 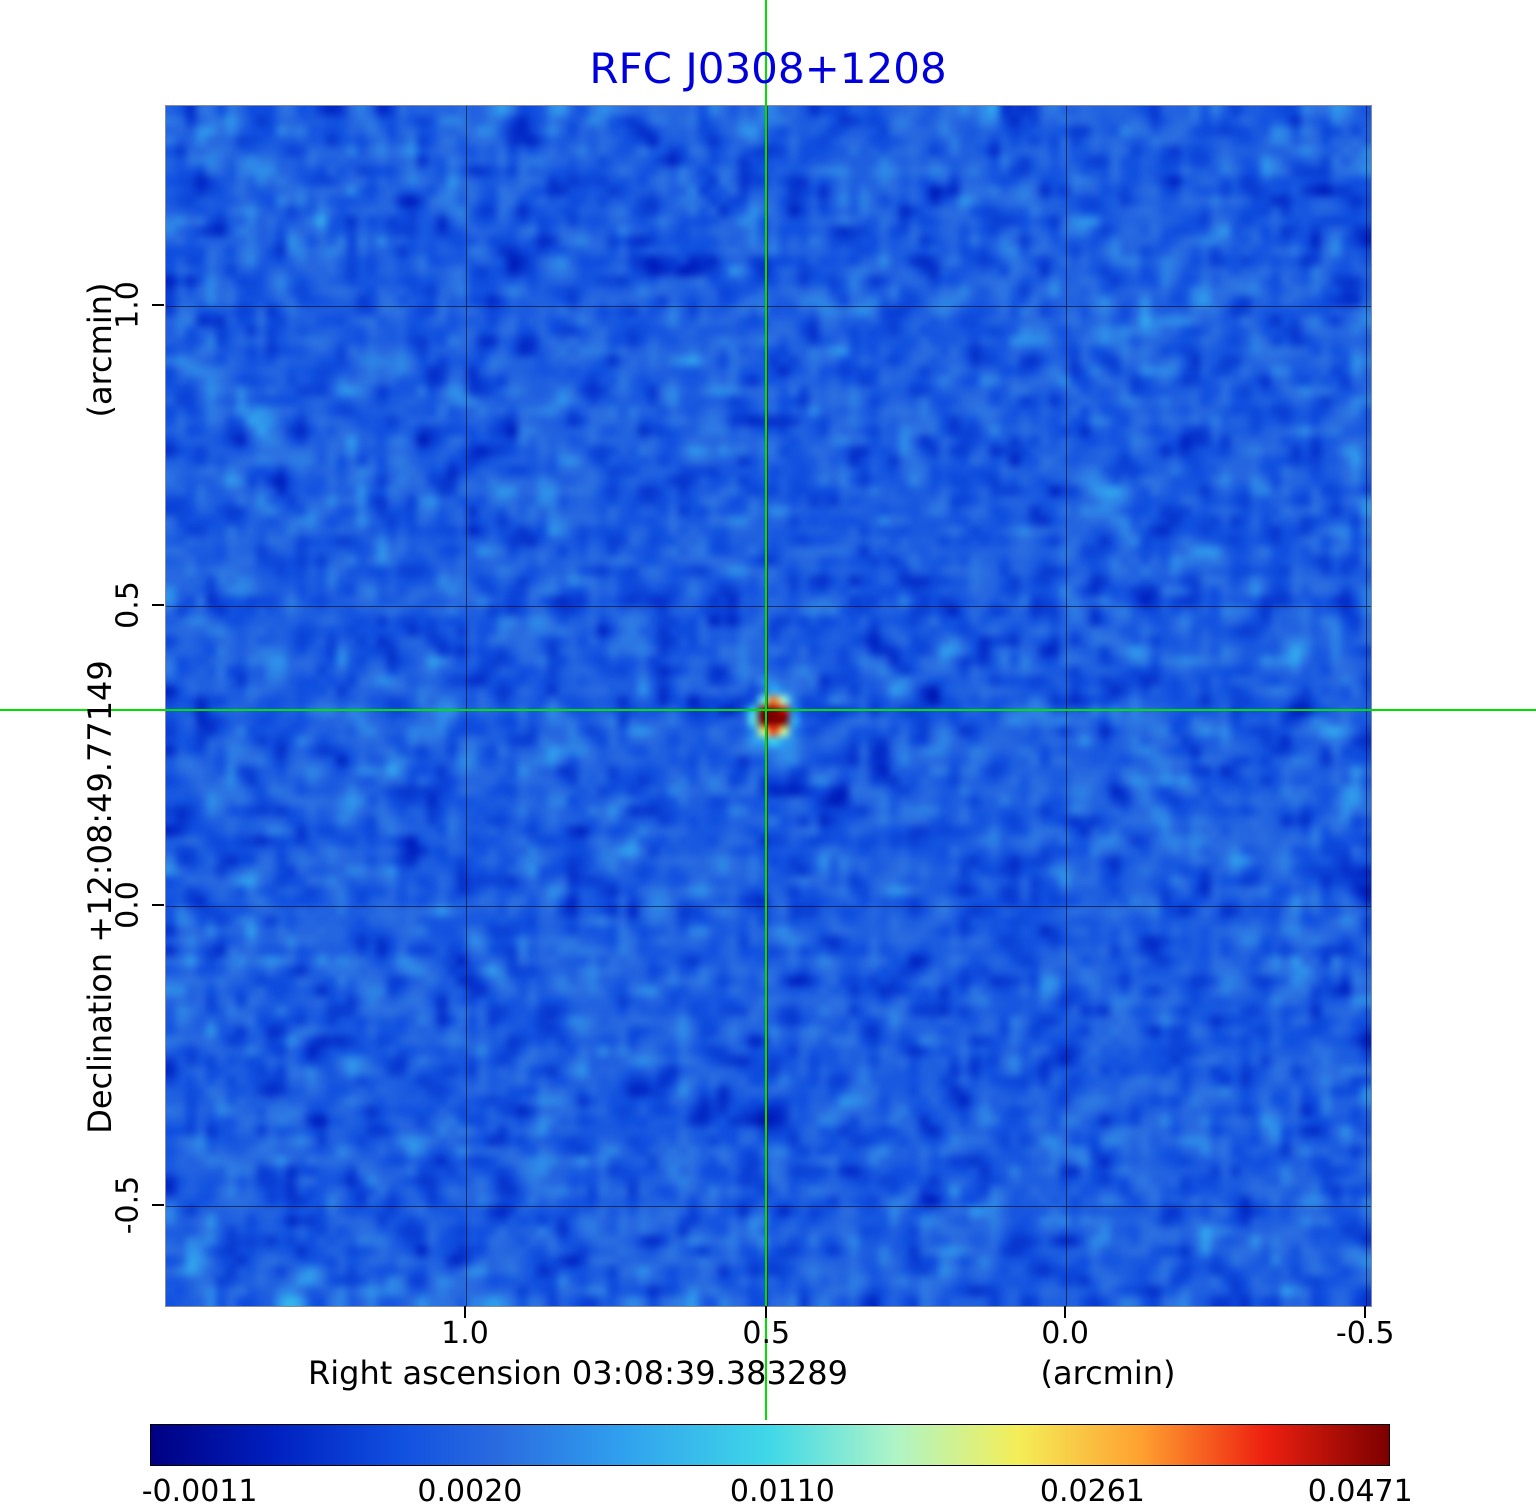 What do you see at coordinates (578, 1373) in the screenshot?
I see `x-axis-title: Right ascension 03:08:39.383289` at bounding box center [578, 1373].